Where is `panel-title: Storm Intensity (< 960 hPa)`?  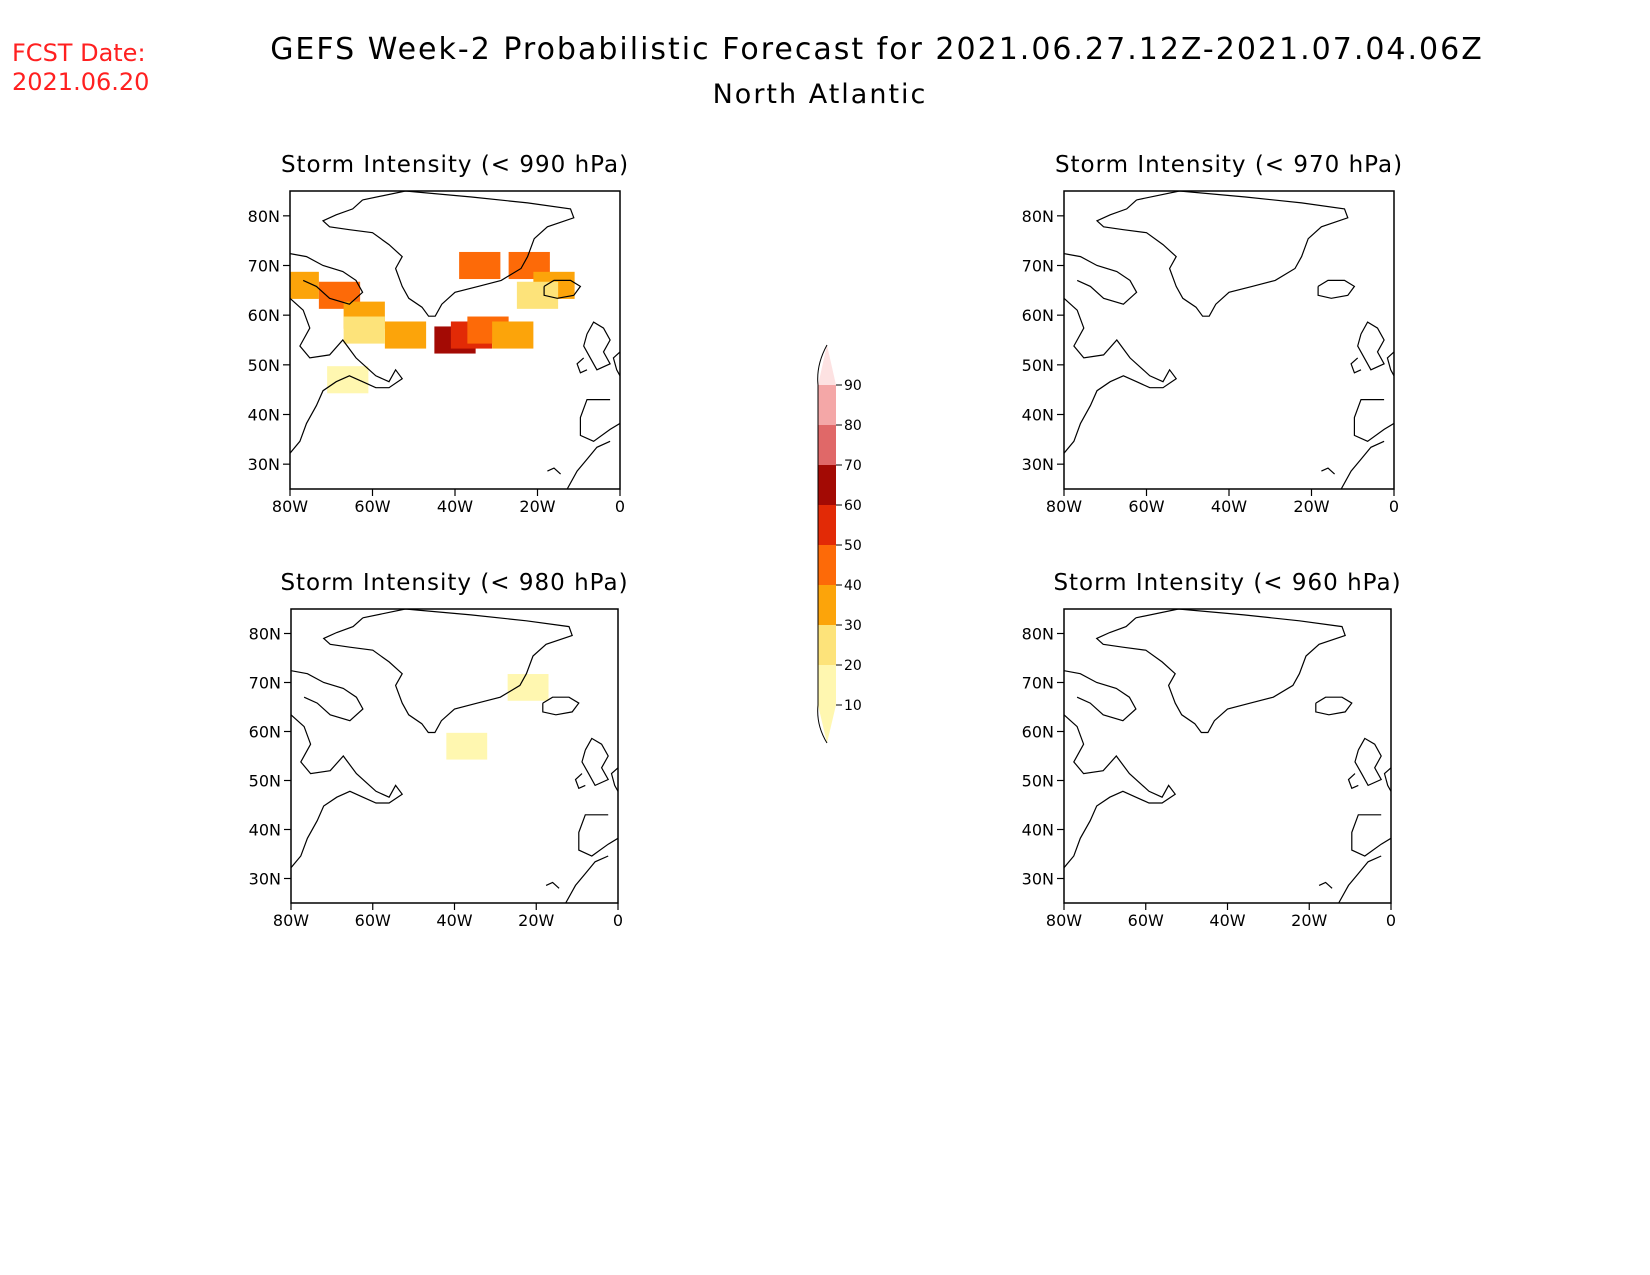 panel-title: Storm Intensity (< 960 hPa) is located at coordinates (1227, 583).